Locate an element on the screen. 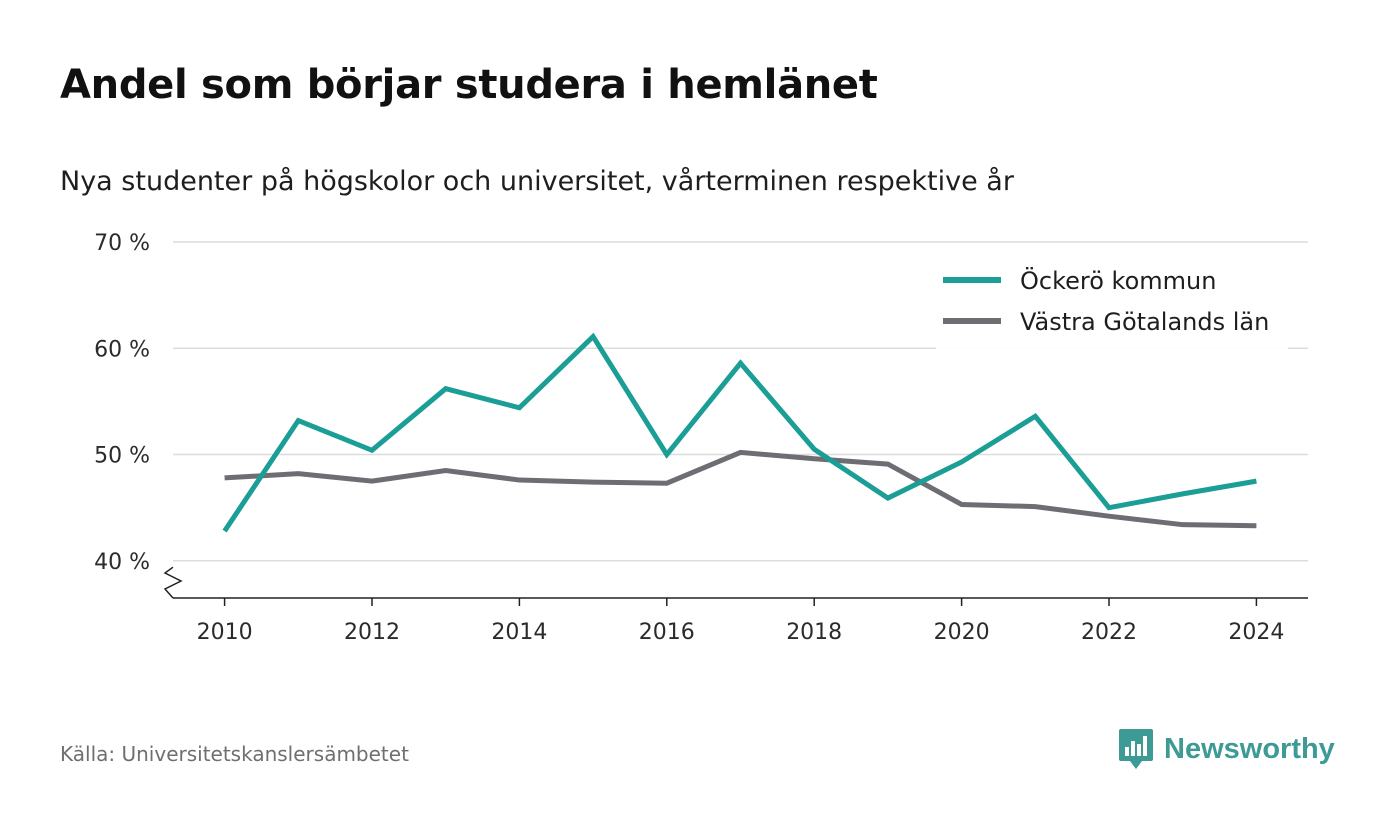 The image size is (1400, 831). x-tick-label: 2014 is located at coordinates (519, 632).